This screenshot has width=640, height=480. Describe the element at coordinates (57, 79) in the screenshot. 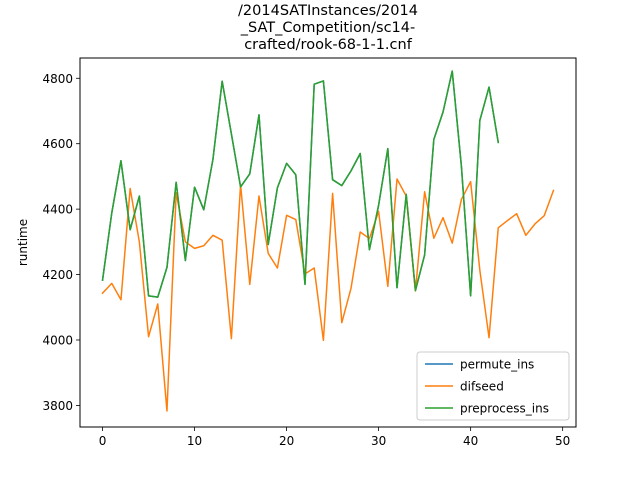

I see `y-tick-label: 4800` at that location.